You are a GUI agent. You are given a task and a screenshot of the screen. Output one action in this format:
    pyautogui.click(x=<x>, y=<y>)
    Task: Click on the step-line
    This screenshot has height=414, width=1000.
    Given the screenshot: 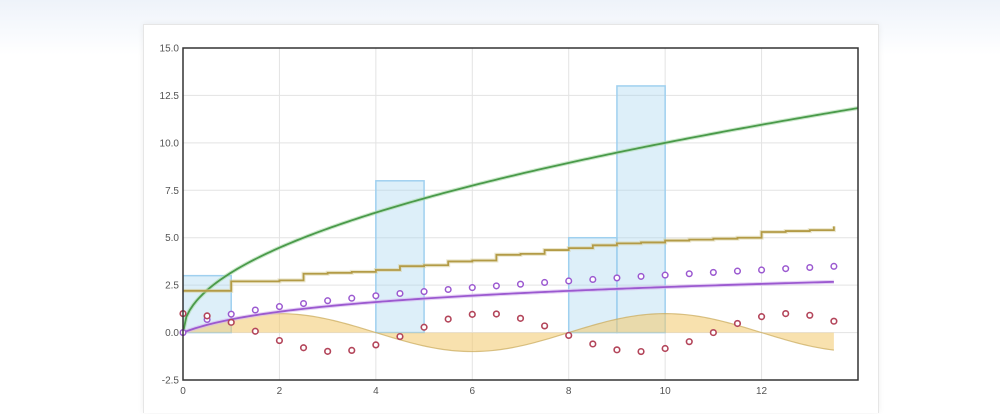 What is the action you would take?
    pyautogui.click(x=509, y=259)
    